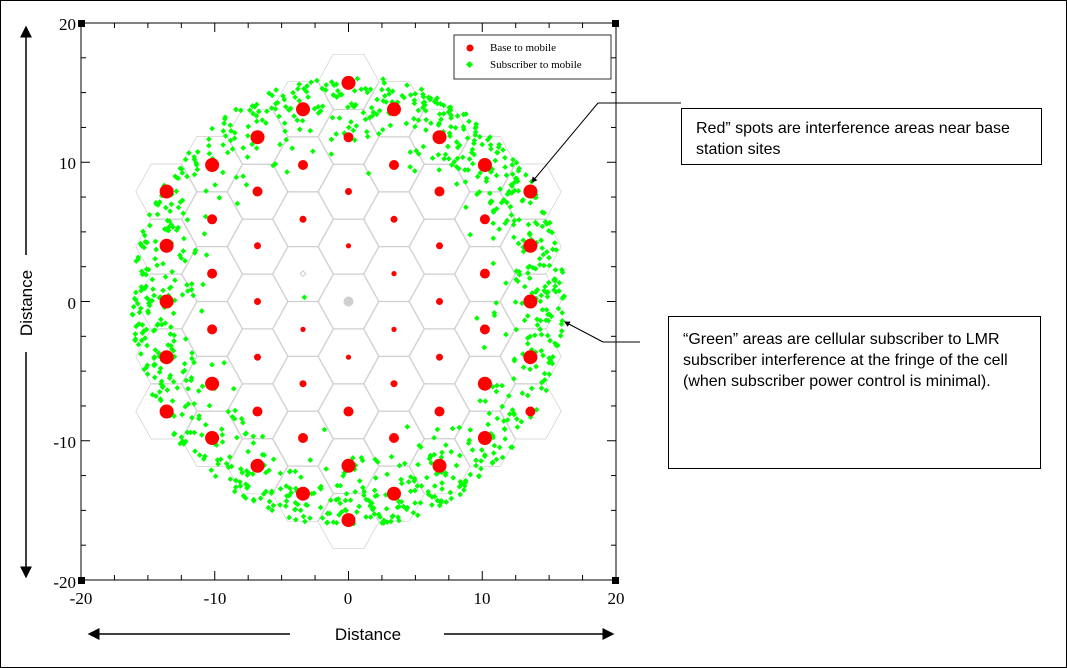 The height and width of the screenshot is (668, 1067). What do you see at coordinates (64, 442) in the screenshot?
I see `y-tick-label: -10` at bounding box center [64, 442].